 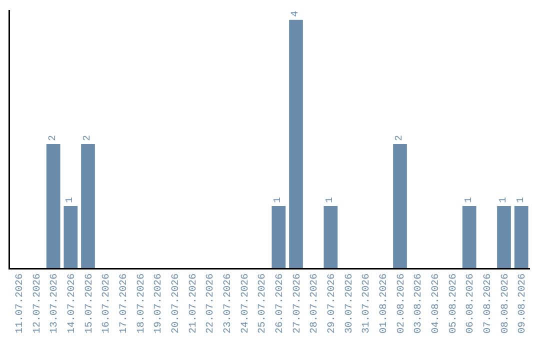 What do you see at coordinates (419, 304) in the screenshot?
I see `x-tick-label: 03.08.2026` at bounding box center [419, 304].